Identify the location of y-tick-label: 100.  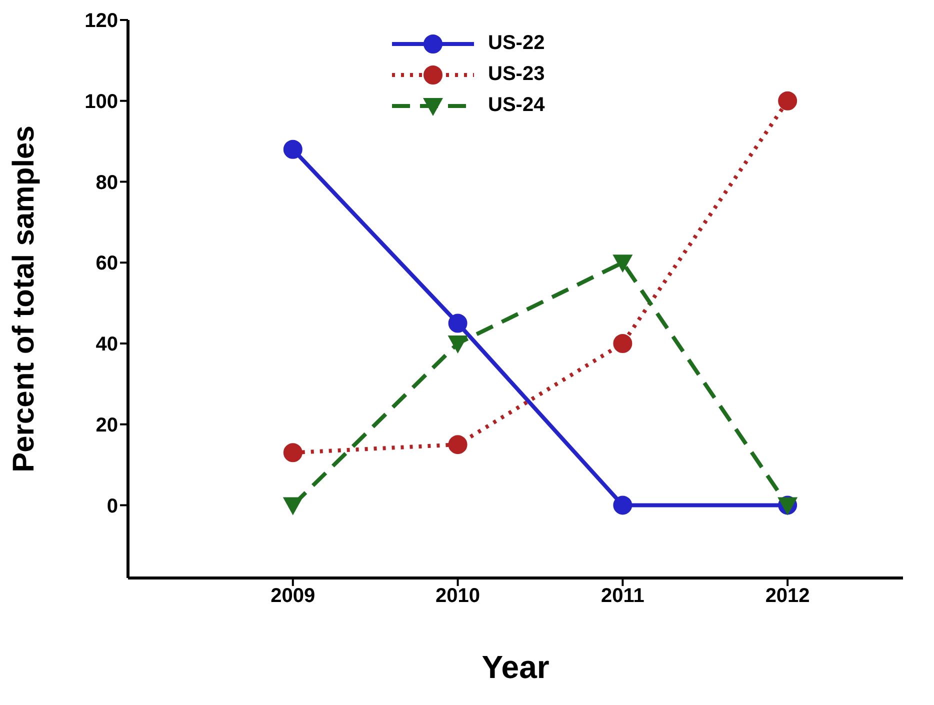
(101, 101).